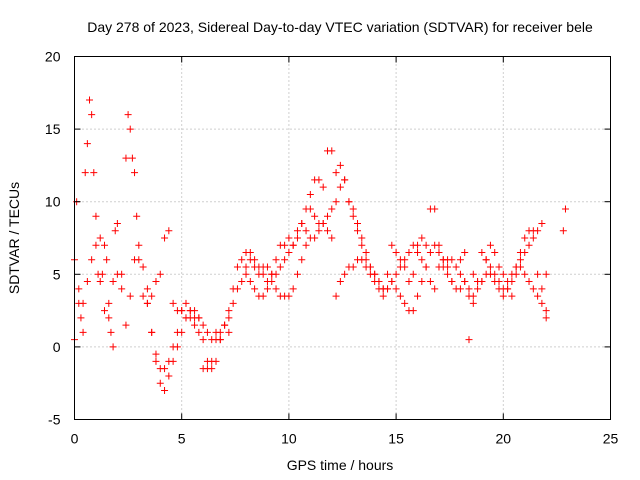 The height and width of the screenshot is (480, 640). What do you see at coordinates (54, 420) in the screenshot?
I see `y-tick-label: -5` at bounding box center [54, 420].